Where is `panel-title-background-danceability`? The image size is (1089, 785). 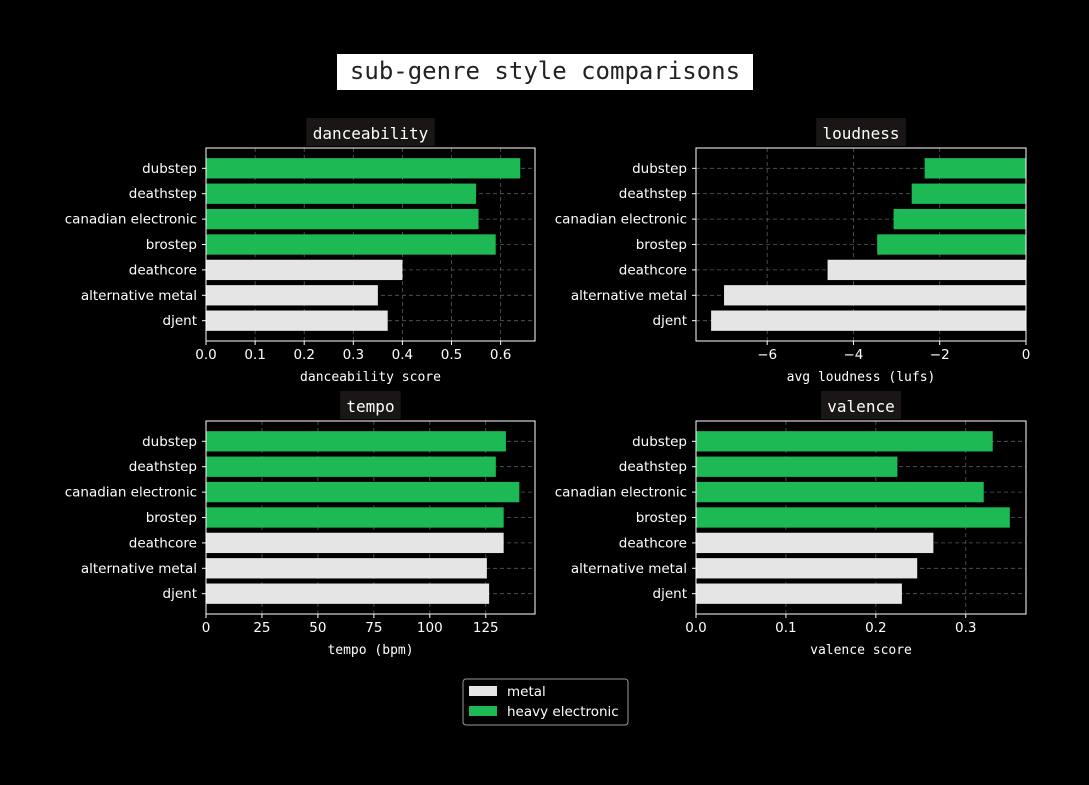 panel-title-background-danceability is located at coordinates (370, 132).